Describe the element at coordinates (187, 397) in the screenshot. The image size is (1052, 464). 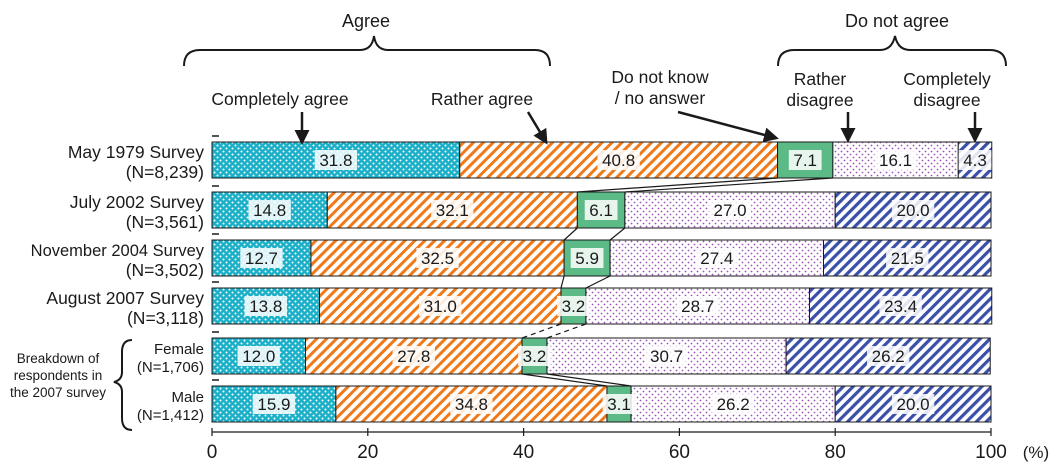
I see `row-label: Male` at that location.